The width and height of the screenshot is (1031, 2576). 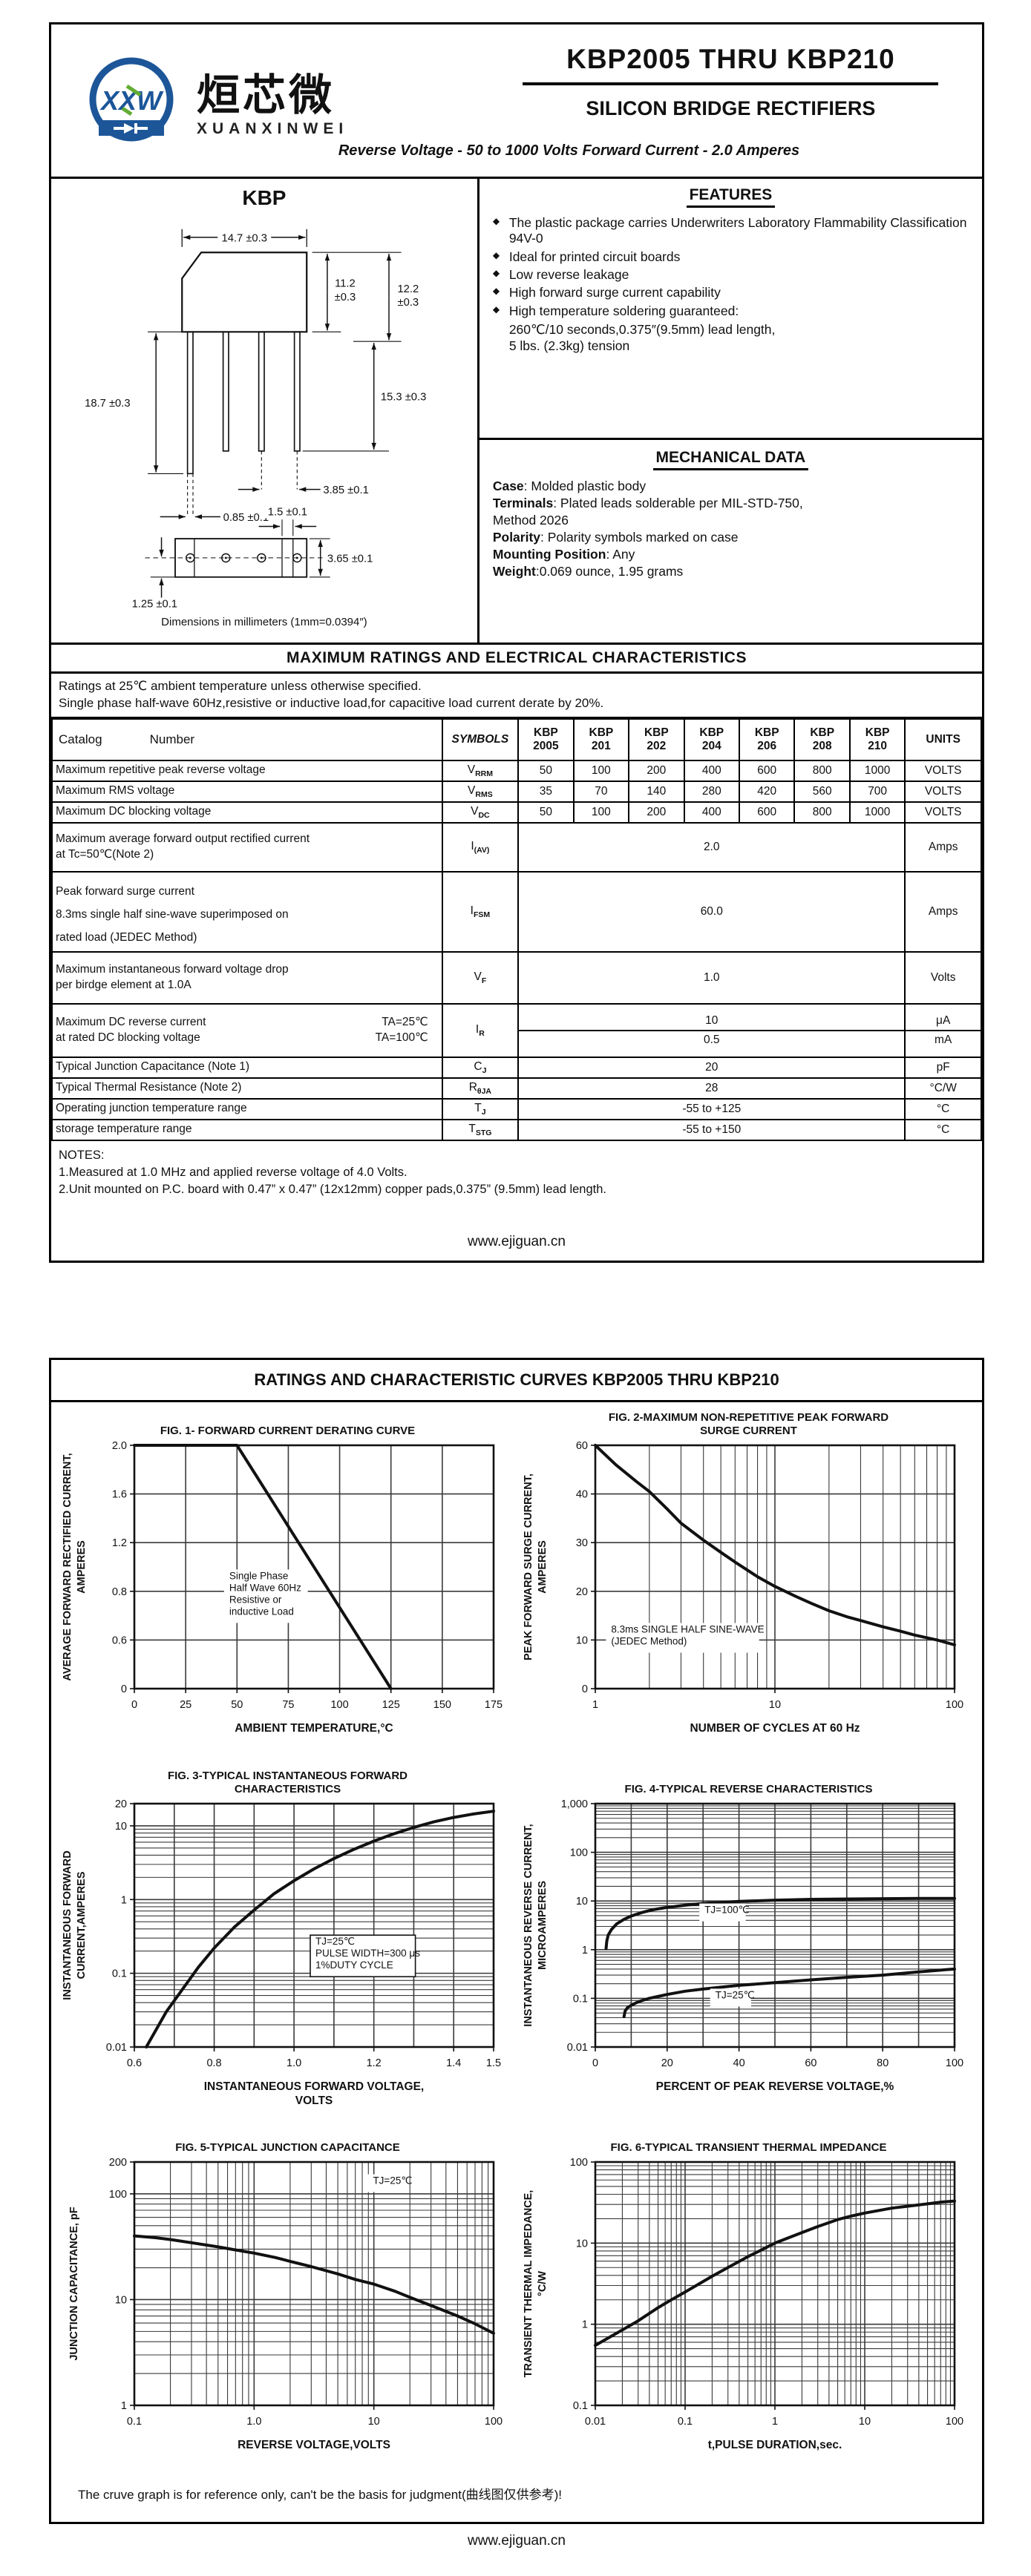 What do you see at coordinates (119, 1640) in the screenshot?
I see `fig1-y-tick: 0.6` at bounding box center [119, 1640].